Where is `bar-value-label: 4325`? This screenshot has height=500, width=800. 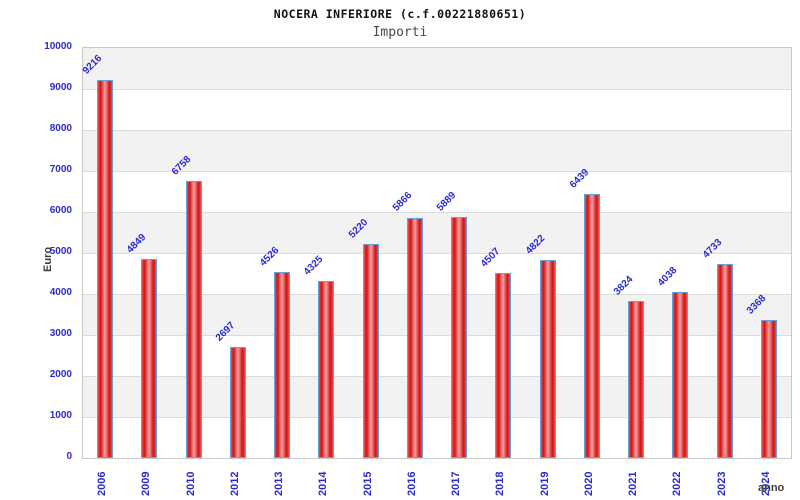
bar-value-label: 4325 is located at coordinates (314, 265).